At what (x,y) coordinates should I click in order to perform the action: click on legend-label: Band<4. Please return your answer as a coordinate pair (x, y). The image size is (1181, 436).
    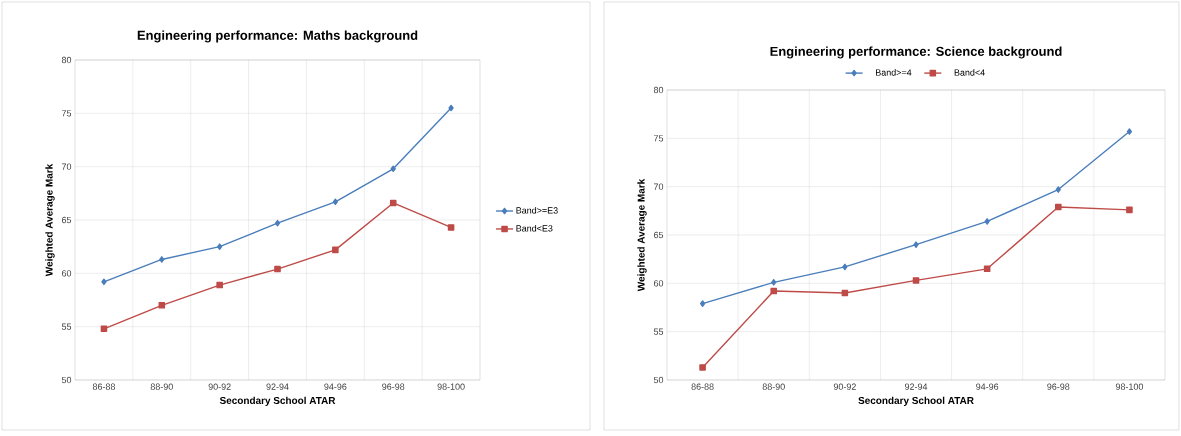
    Looking at the image, I should click on (969, 72).